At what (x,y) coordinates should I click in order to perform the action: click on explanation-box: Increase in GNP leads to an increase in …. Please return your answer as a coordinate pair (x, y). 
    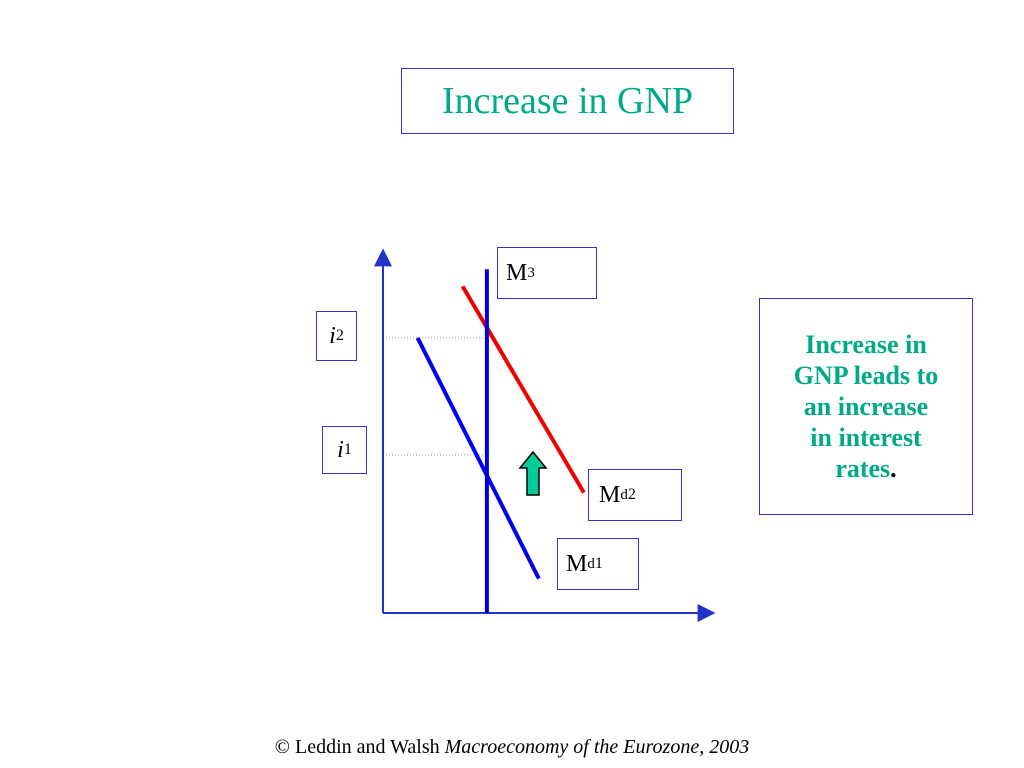
    Looking at the image, I should click on (866, 406).